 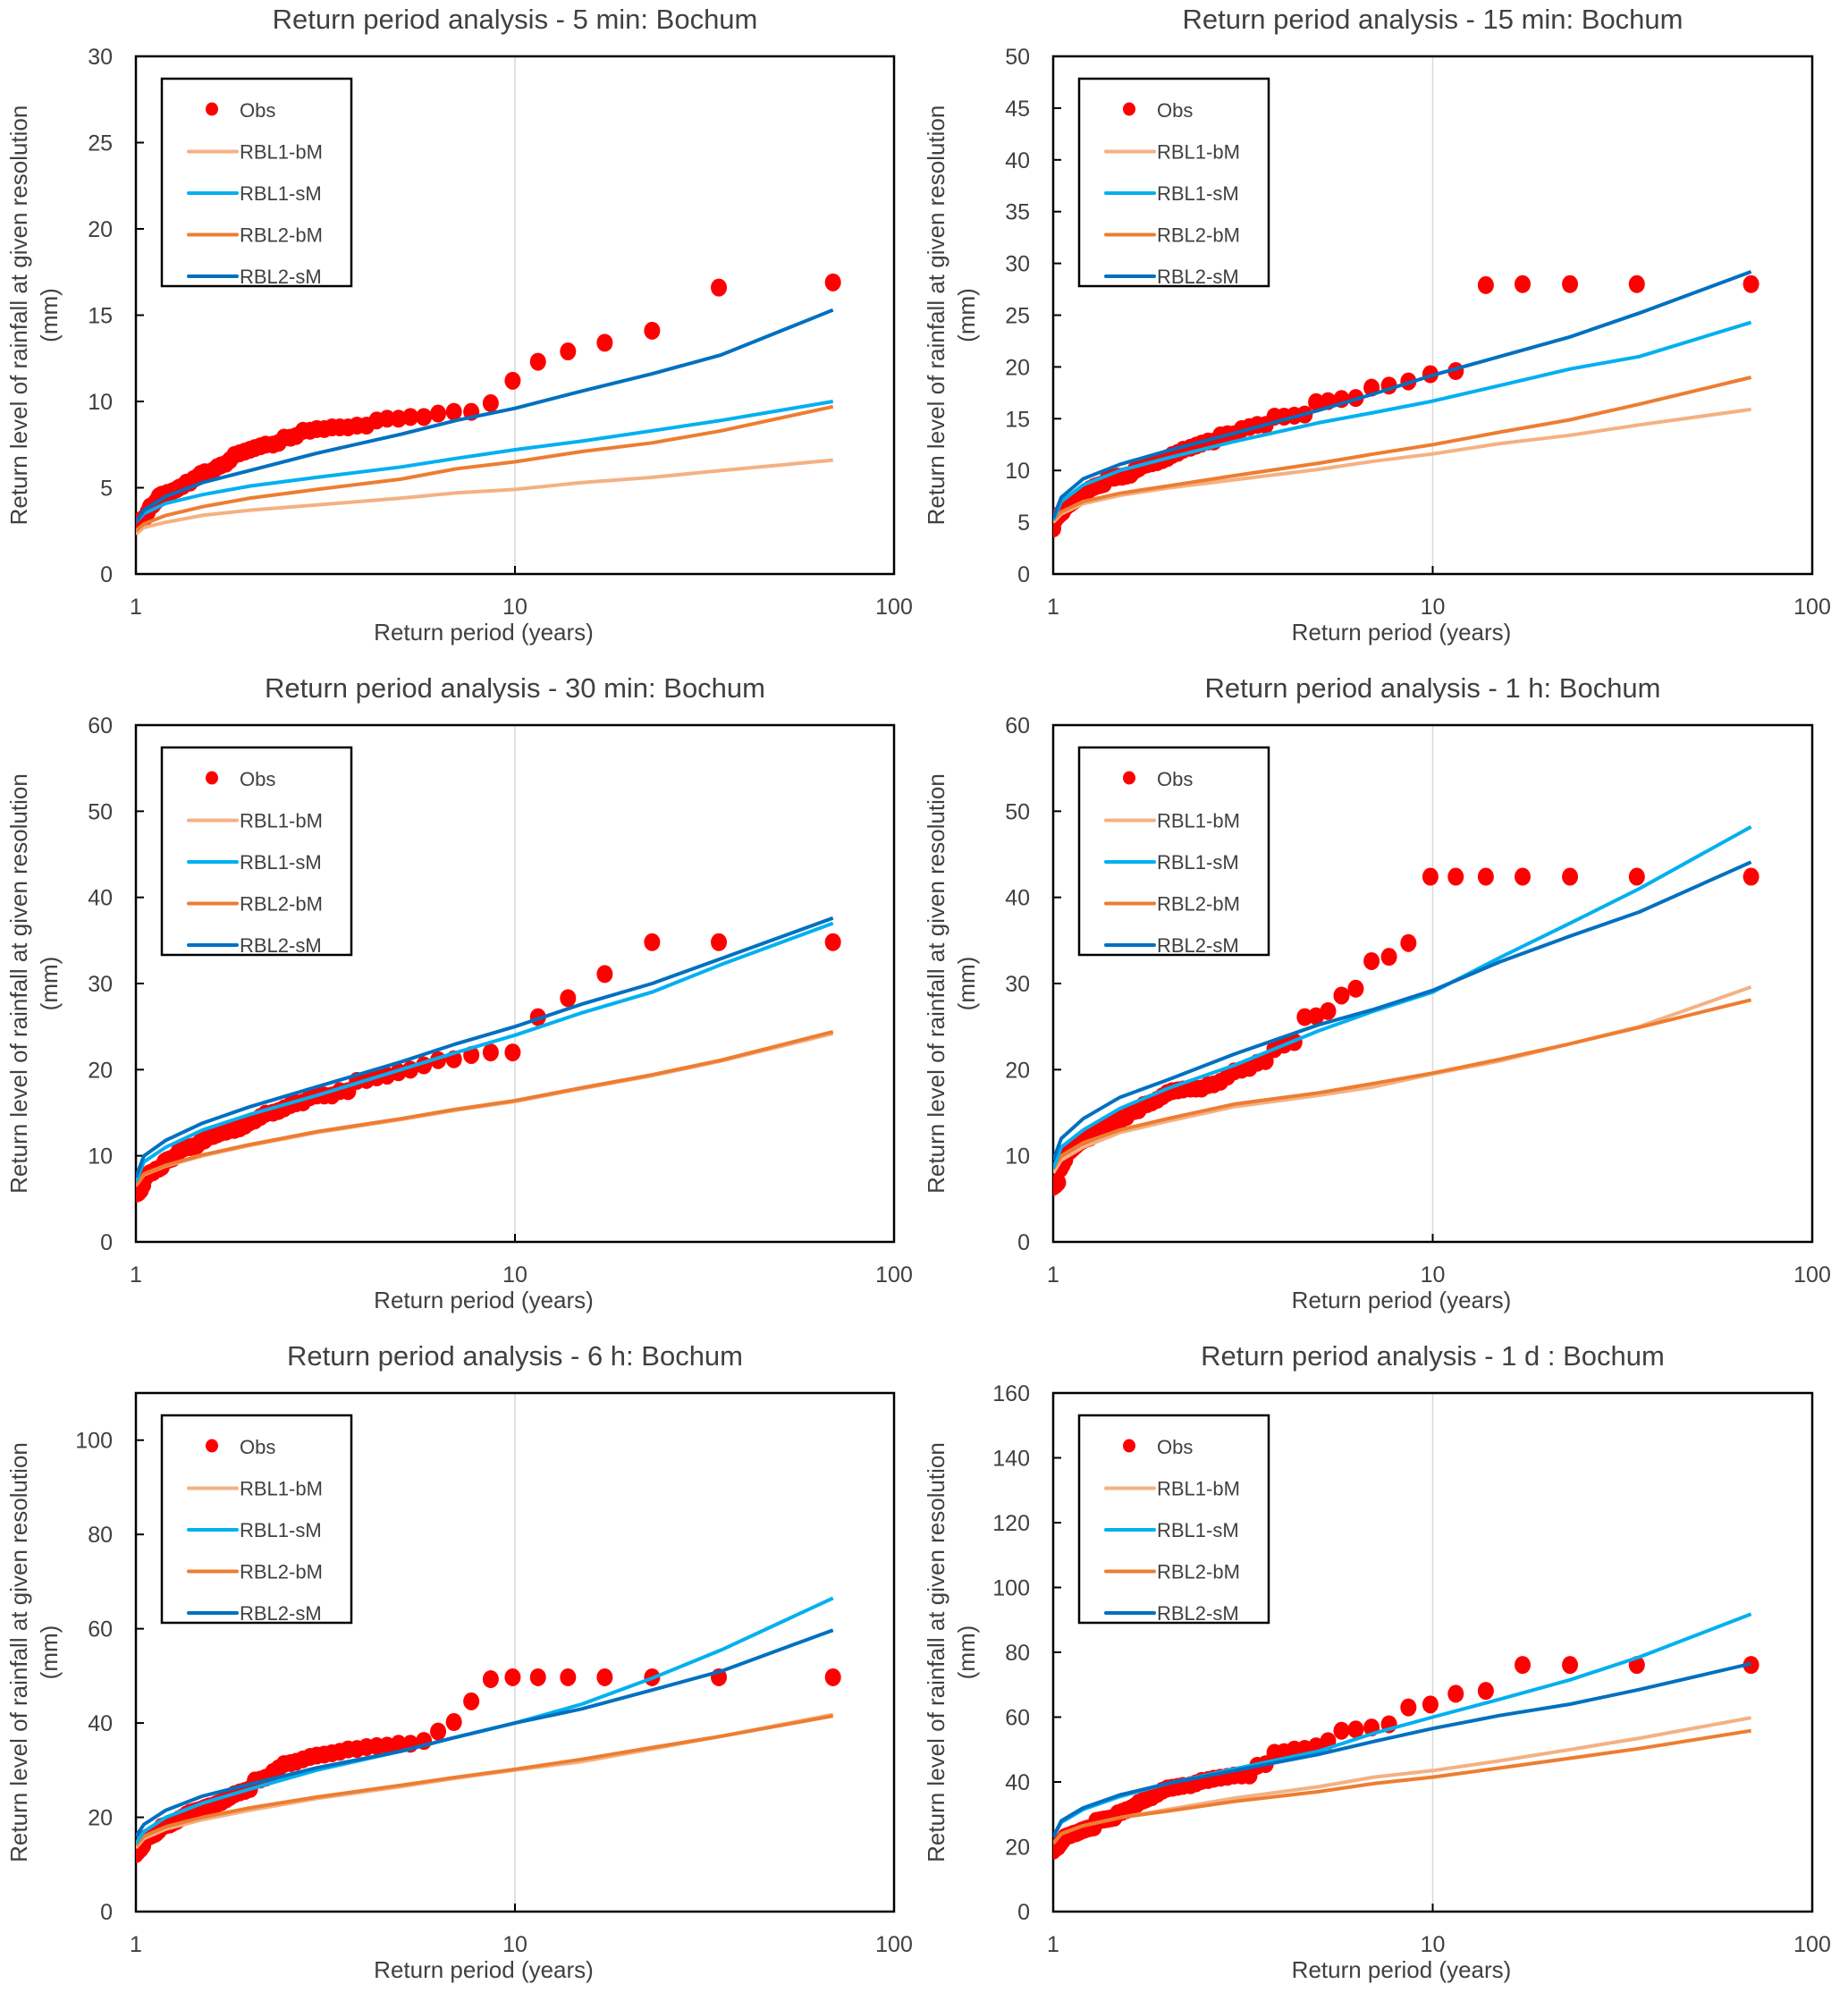 What do you see at coordinates (1017, 213) in the screenshot?
I see `y-tick-label: 35` at bounding box center [1017, 213].